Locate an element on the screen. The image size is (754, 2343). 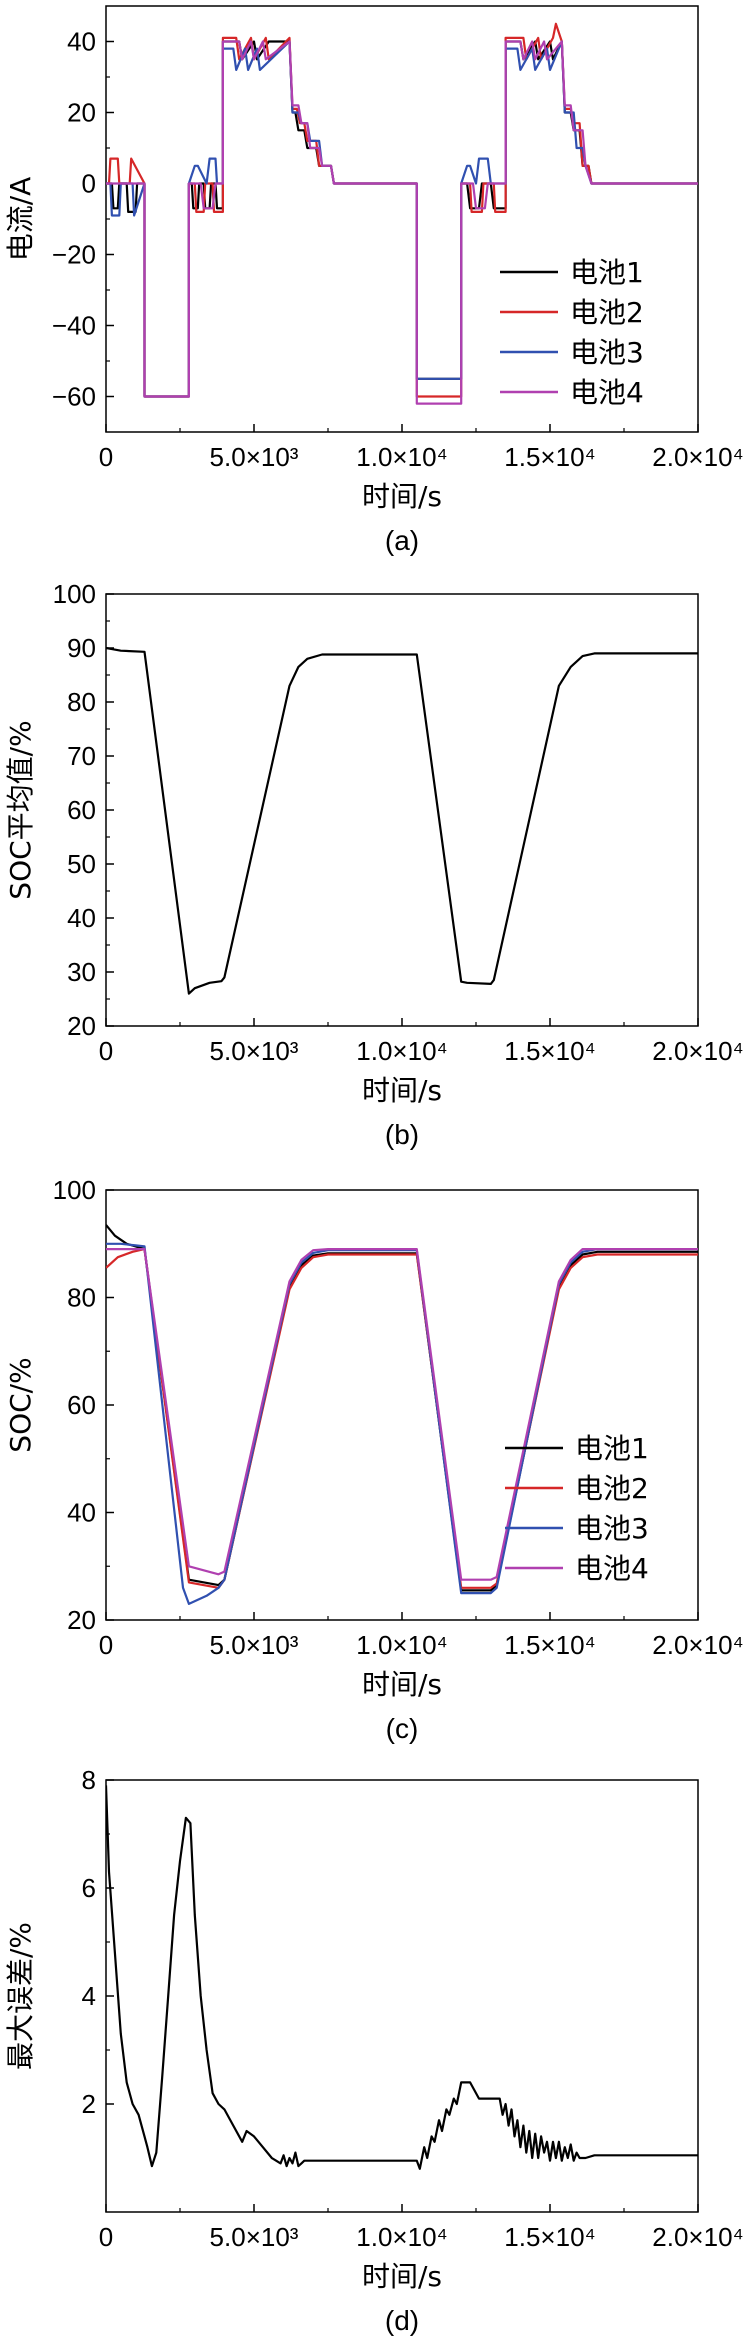
panel-label: (a) is located at coordinates (402, 540).